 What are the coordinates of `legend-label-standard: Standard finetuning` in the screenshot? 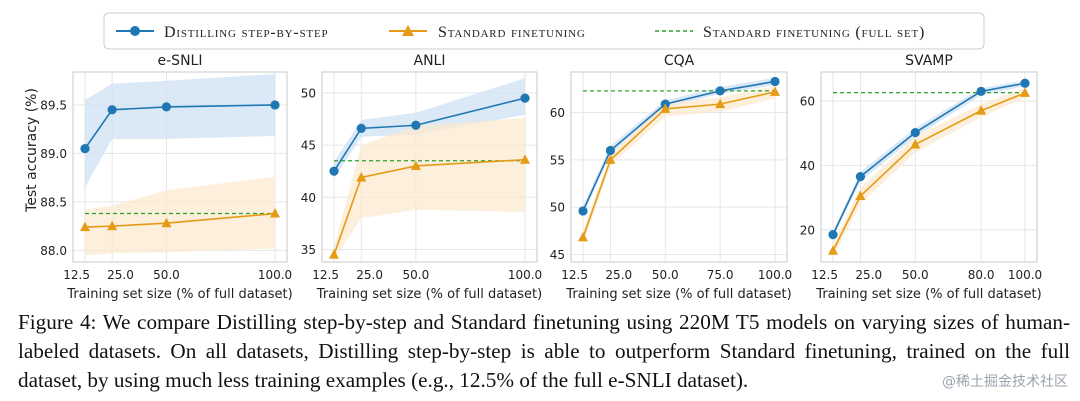 It's located at (512, 32).